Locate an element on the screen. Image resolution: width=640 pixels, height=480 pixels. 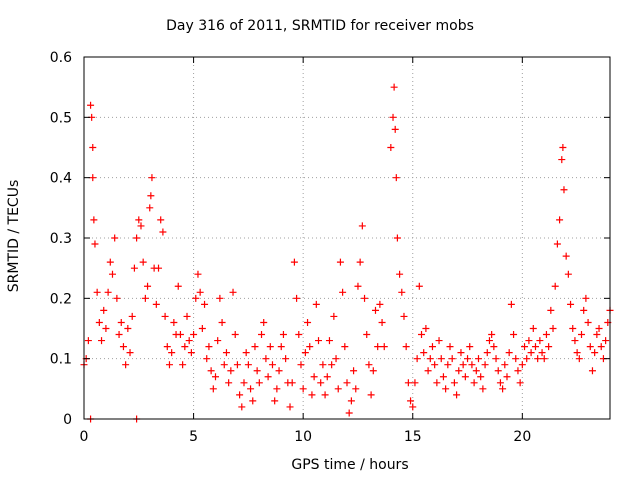
x-tick-label: 15 is located at coordinates (413, 437).